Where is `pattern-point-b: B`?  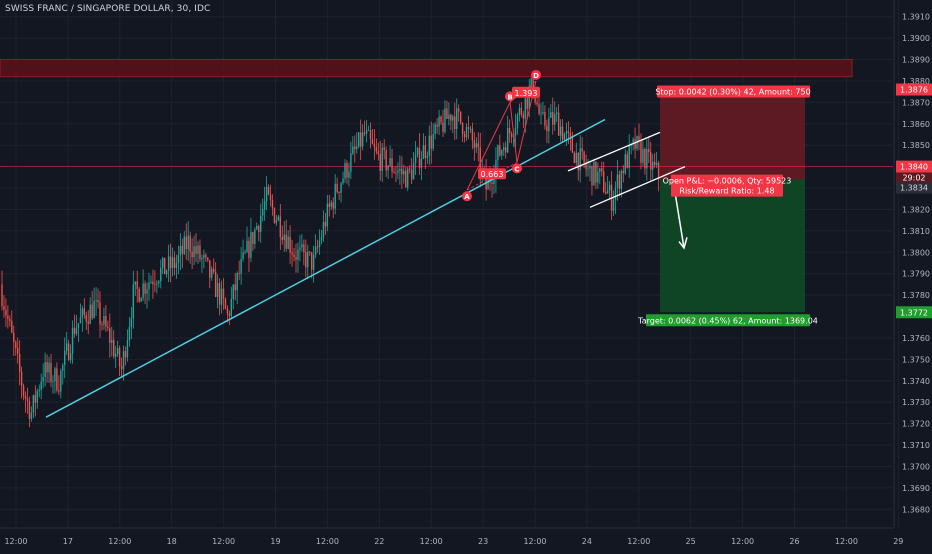 pattern-point-b: B is located at coordinates (509, 97).